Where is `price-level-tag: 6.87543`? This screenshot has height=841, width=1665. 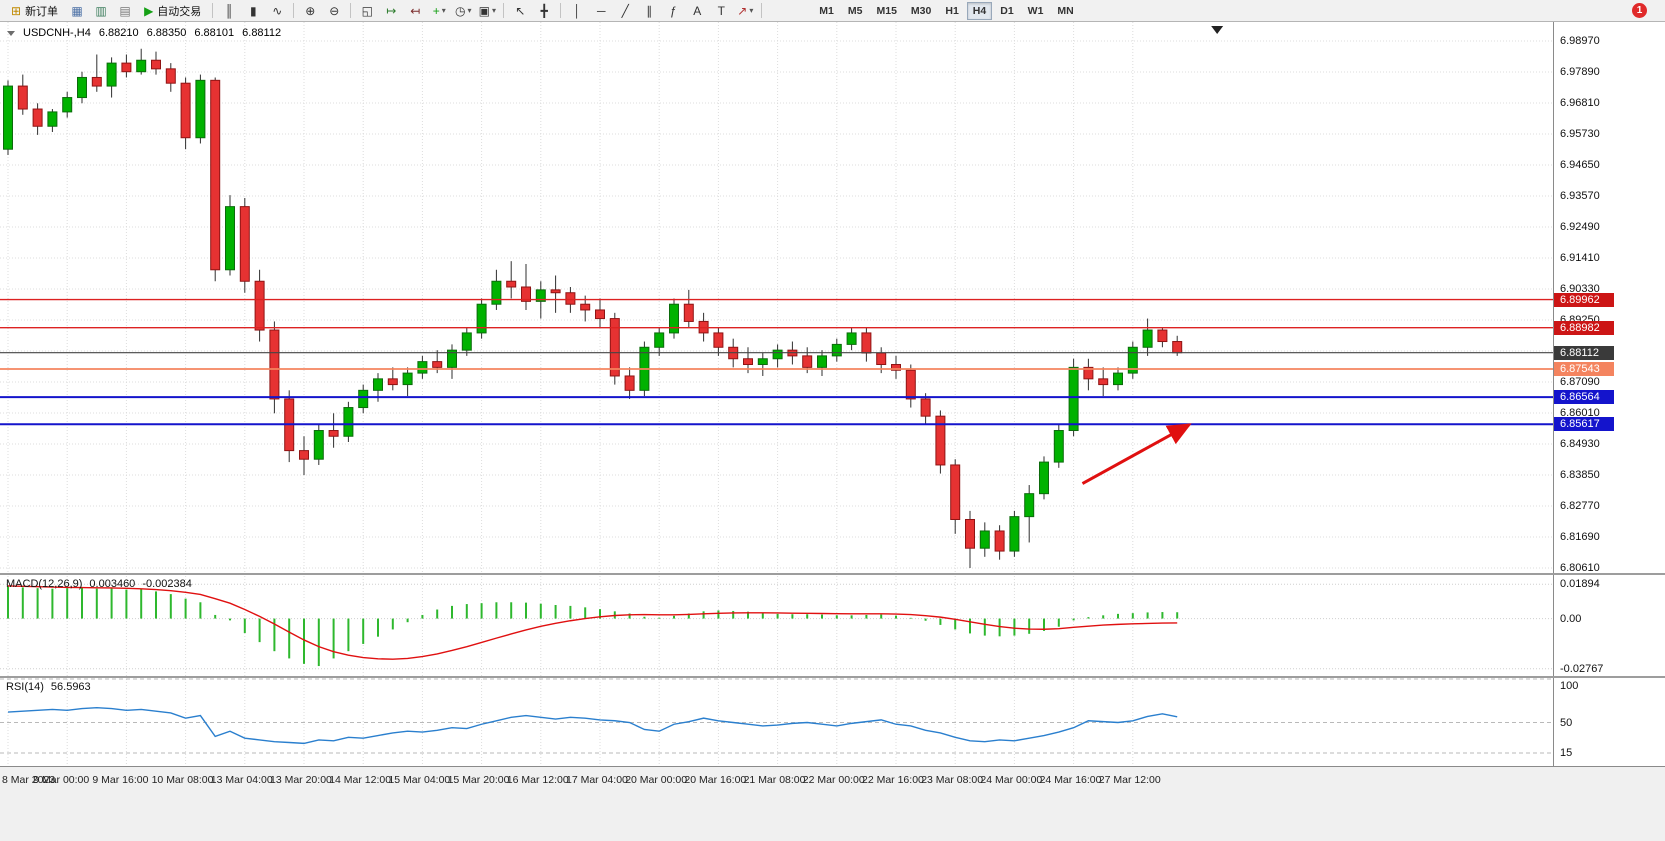 price-level-tag: 6.87543 is located at coordinates (1584, 369).